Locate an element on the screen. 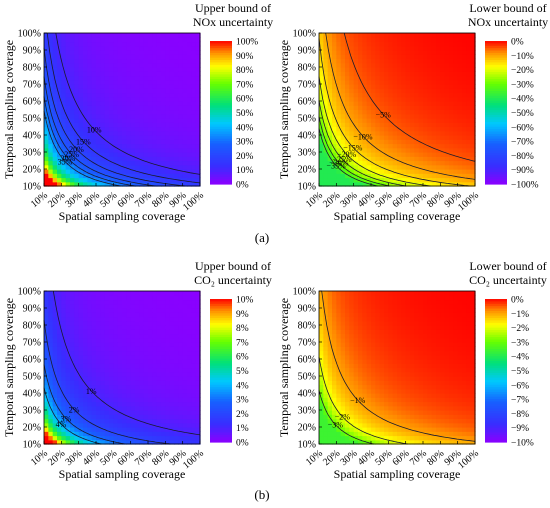 This screenshot has width=550, height=508. contour-label: 3% is located at coordinates (66, 418).